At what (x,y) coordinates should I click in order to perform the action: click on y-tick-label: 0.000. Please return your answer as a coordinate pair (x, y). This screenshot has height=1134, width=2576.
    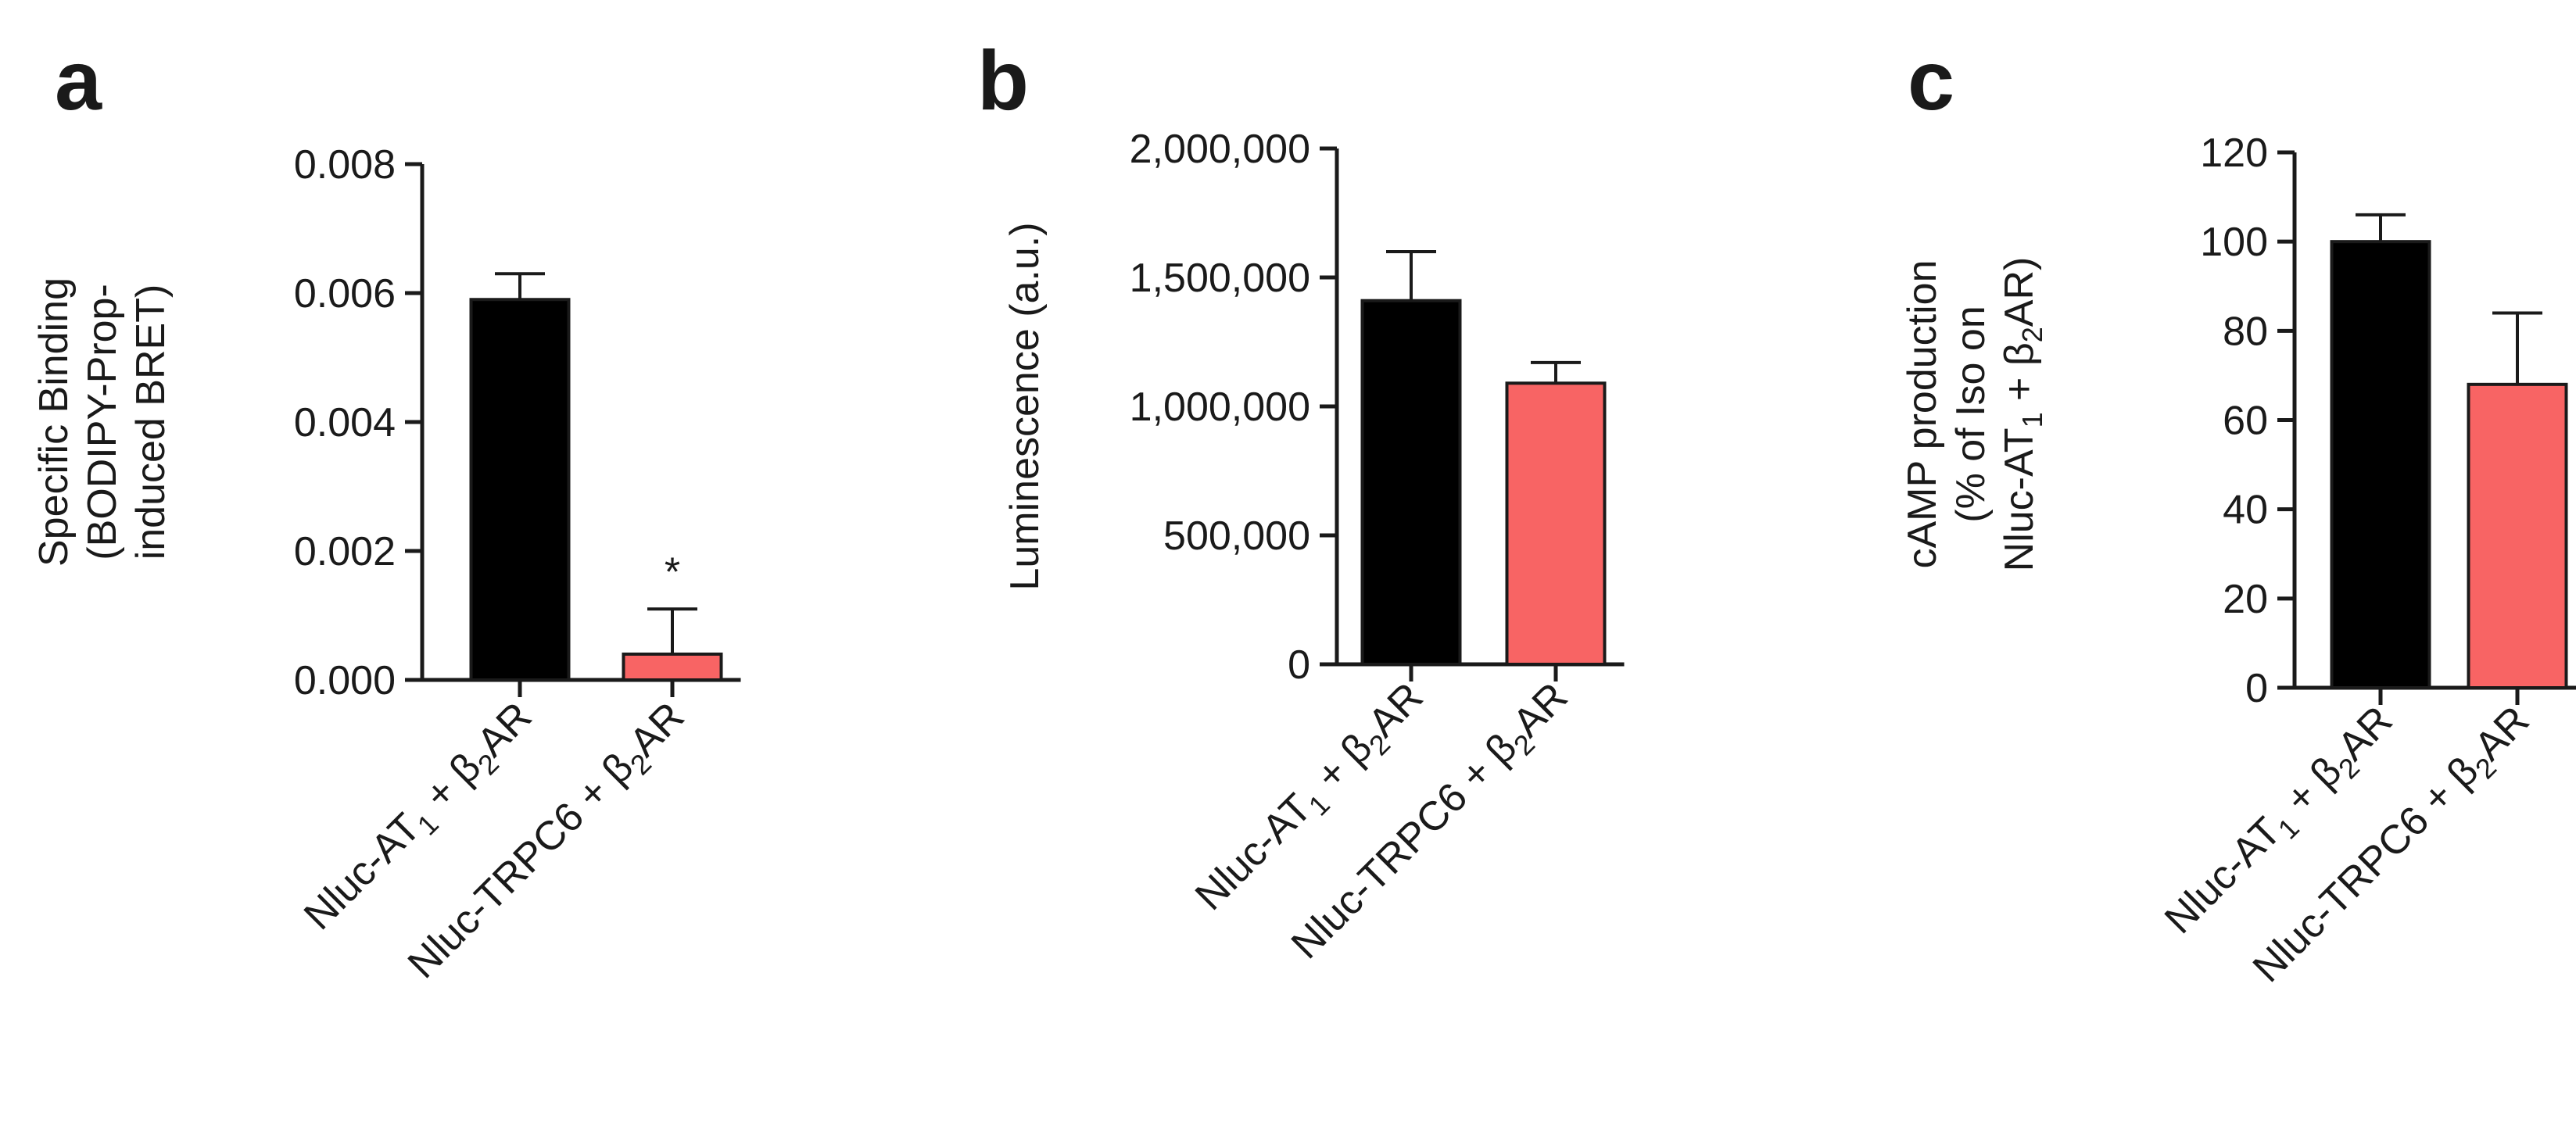
    Looking at the image, I should click on (345, 681).